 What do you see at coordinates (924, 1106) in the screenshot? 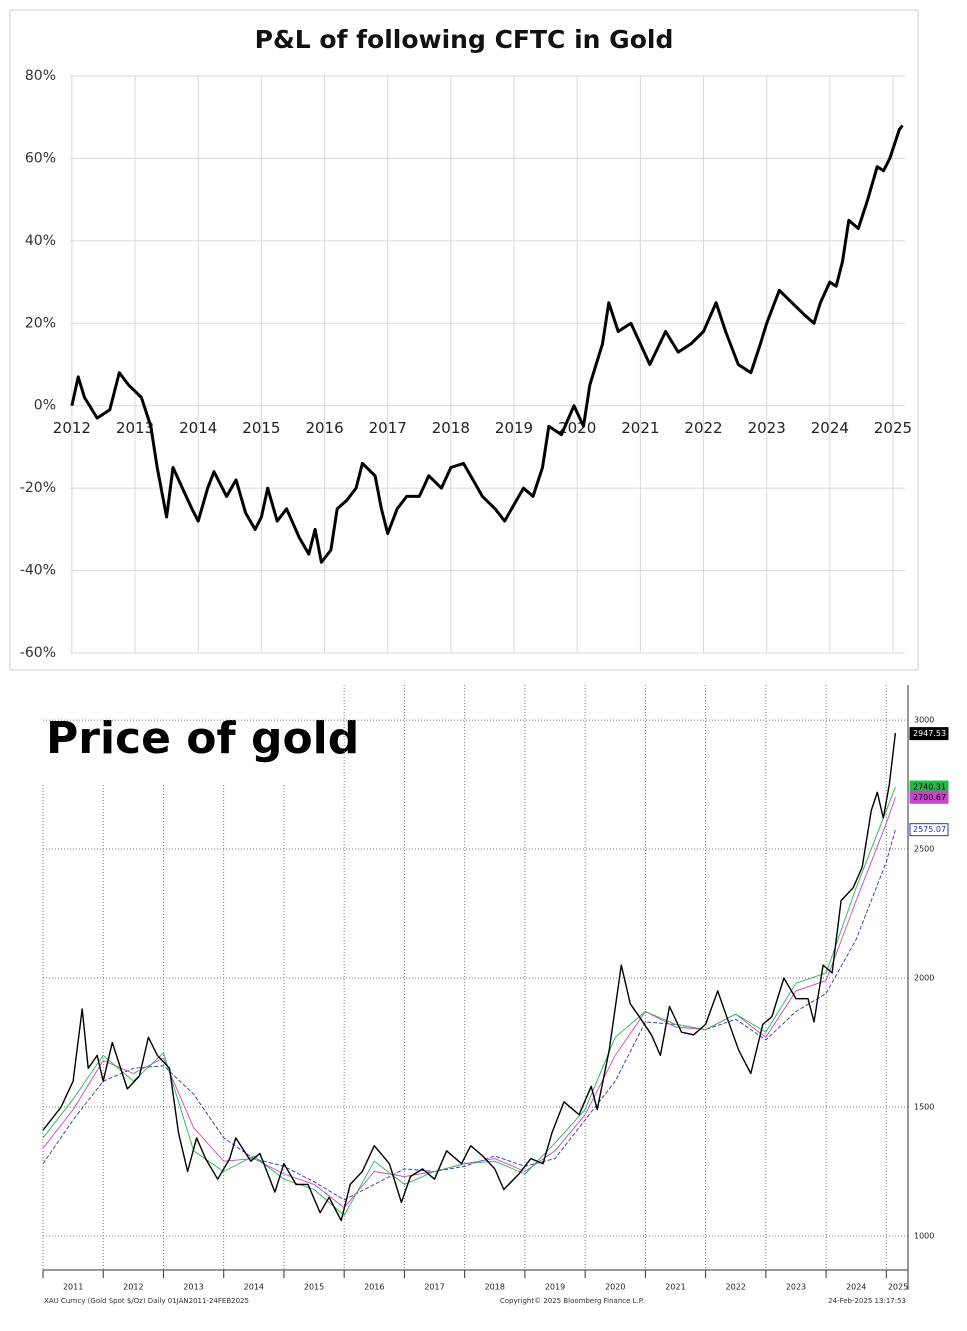
I see `y-tick-label: 1500` at bounding box center [924, 1106].